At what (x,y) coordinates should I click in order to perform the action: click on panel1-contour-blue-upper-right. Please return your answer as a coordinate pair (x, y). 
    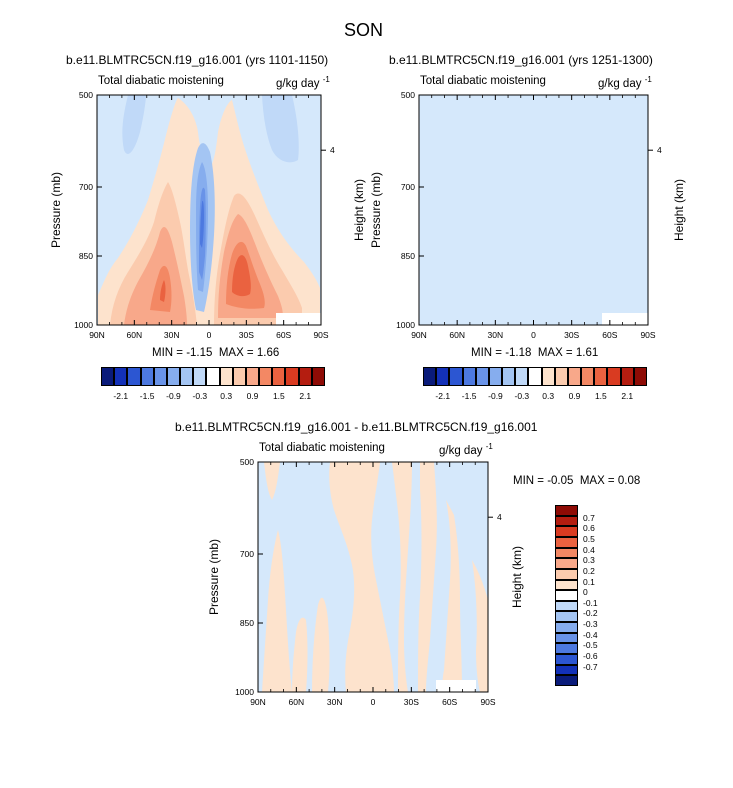
    Looking at the image, I should click on (280, 129).